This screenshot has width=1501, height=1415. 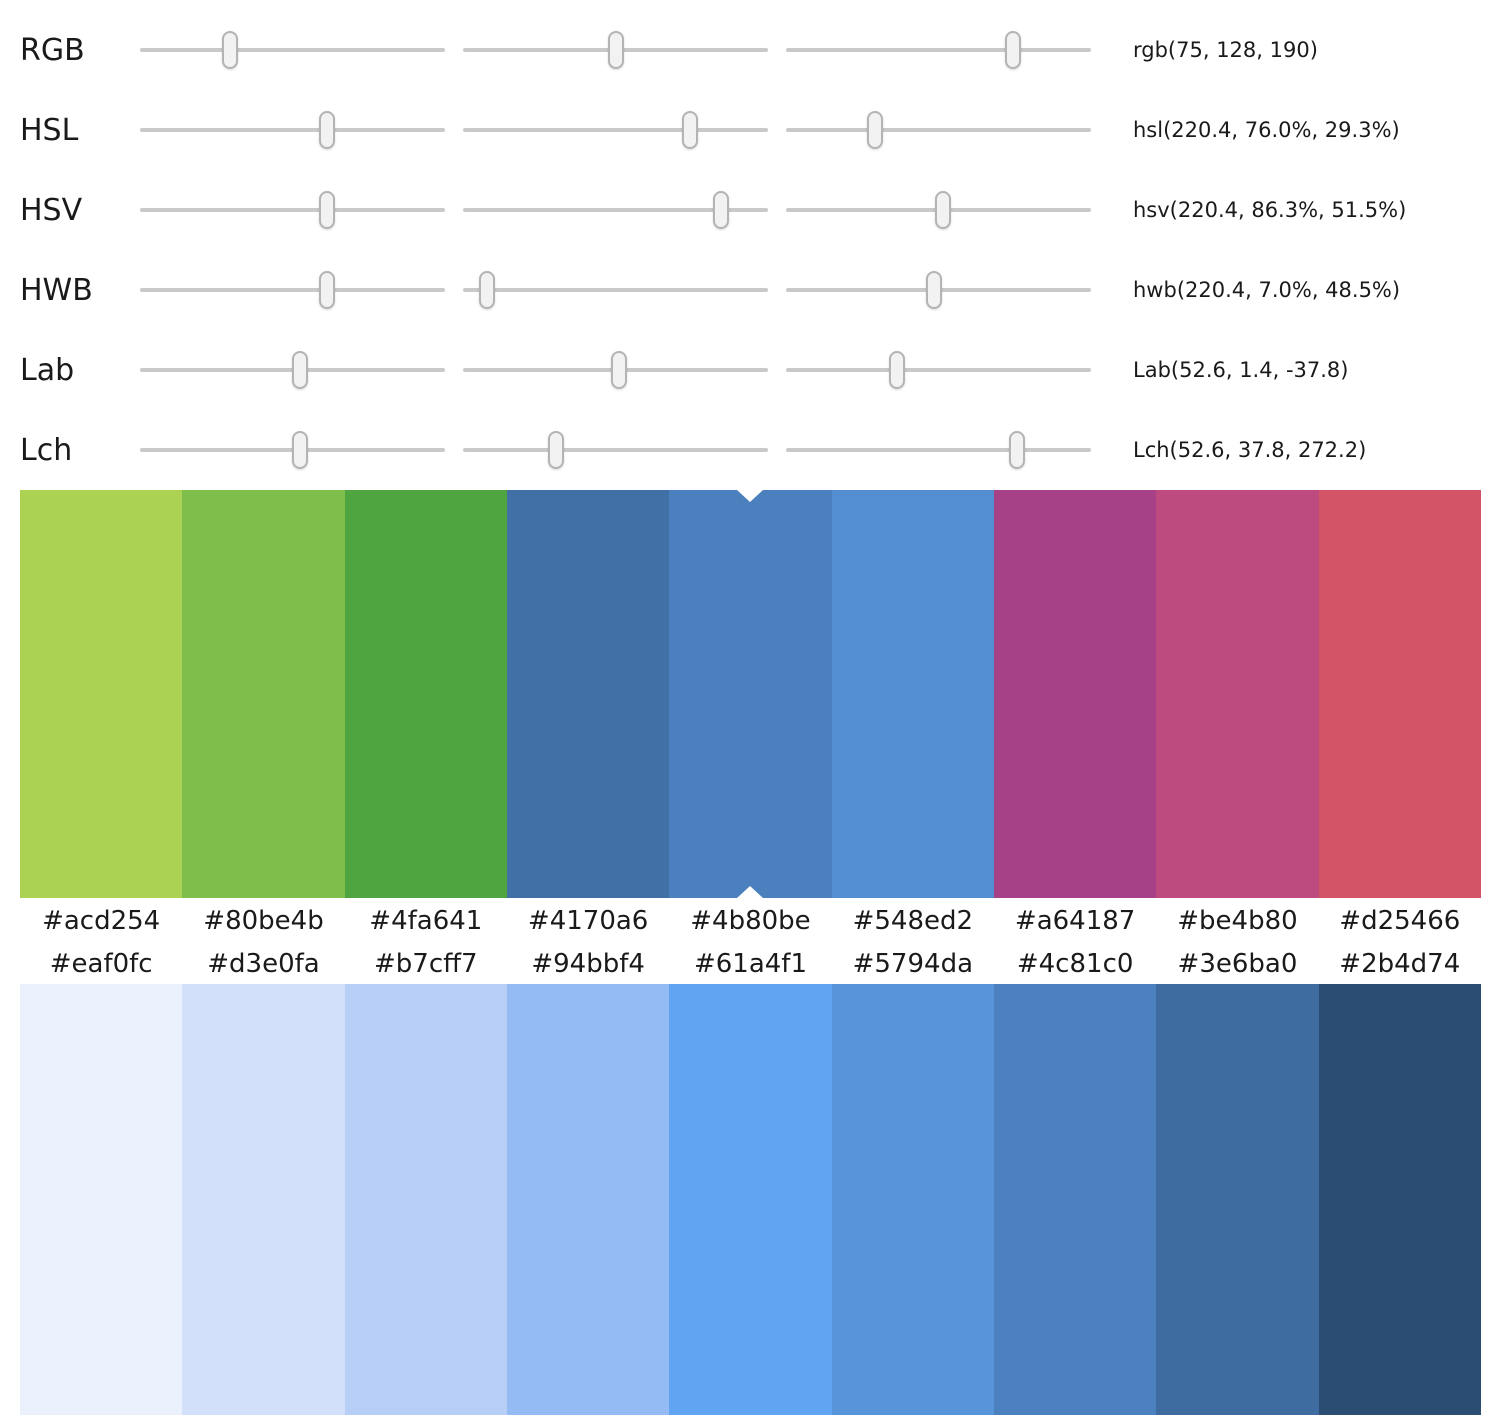 What do you see at coordinates (1241, 370) in the screenshot?
I see `color-value-text: Lab(52.6, 1.4, -37.8)` at bounding box center [1241, 370].